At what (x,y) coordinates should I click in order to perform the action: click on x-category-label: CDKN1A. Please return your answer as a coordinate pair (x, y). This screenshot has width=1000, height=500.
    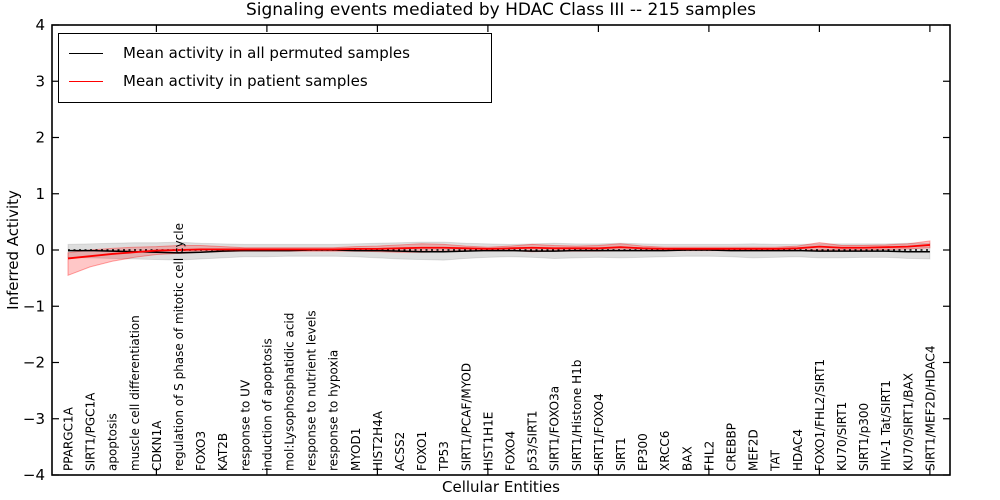
    Looking at the image, I should click on (157, 445).